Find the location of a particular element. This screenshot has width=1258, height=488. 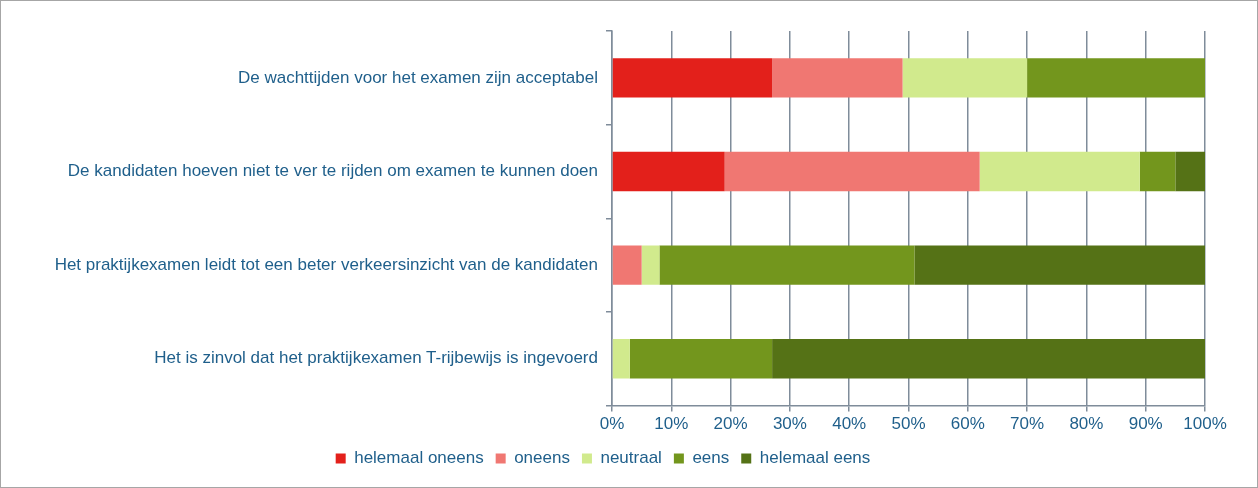

x-tick-label: 20% is located at coordinates (730, 424).